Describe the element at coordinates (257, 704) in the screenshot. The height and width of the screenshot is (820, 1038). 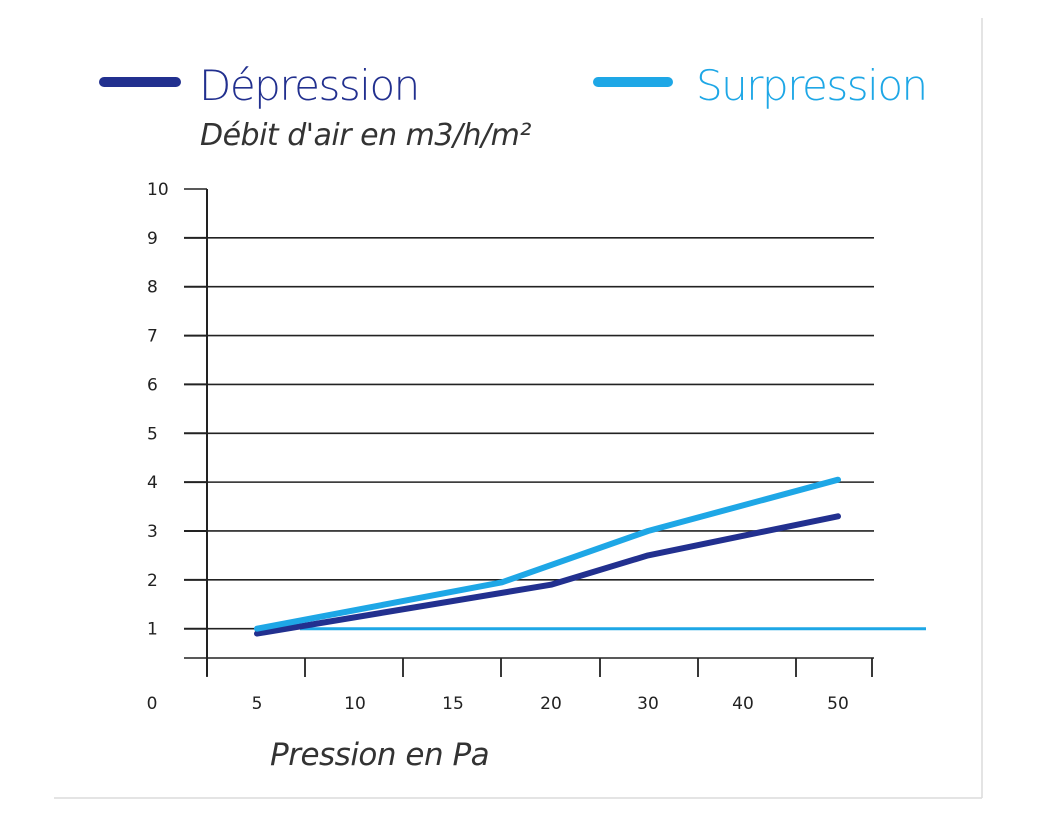
I see `x-tick-label: 5` at that location.